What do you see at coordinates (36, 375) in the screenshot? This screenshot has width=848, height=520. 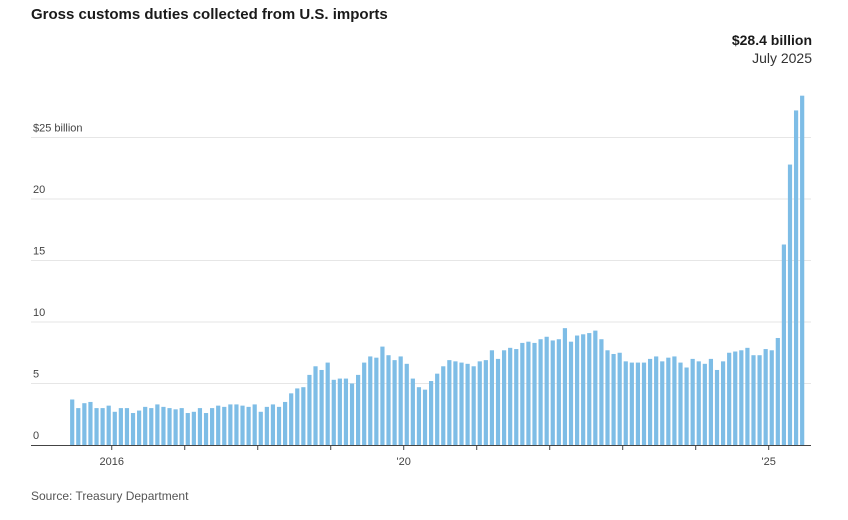 I see `y-tick-label: 5` at bounding box center [36, 375].